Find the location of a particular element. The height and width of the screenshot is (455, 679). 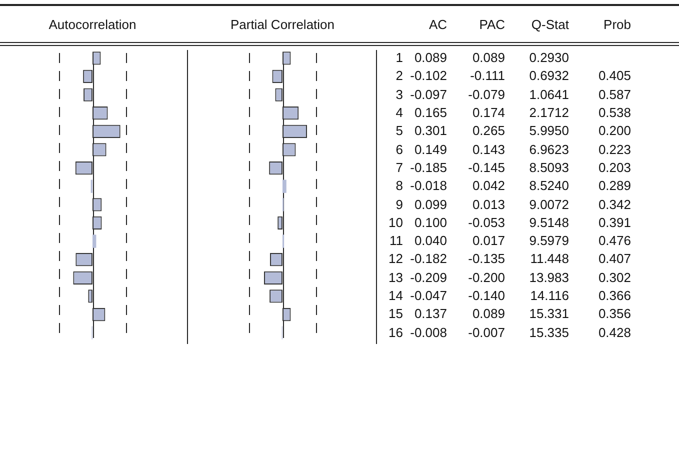

y-tick-label: 3 is located at coordinates (399, 95).